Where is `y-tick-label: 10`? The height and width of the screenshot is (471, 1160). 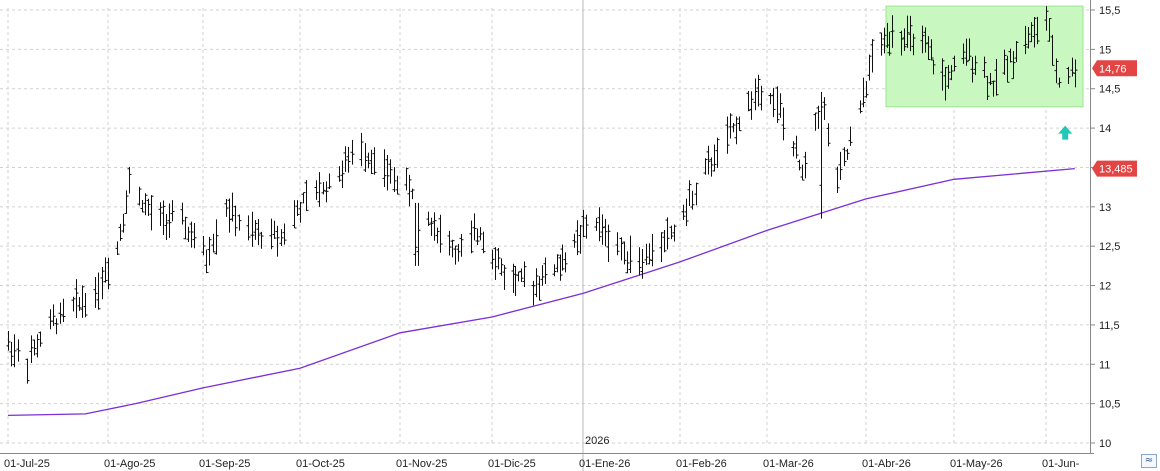 y-tick-label: 10 is located at coordinates (1105, 444).